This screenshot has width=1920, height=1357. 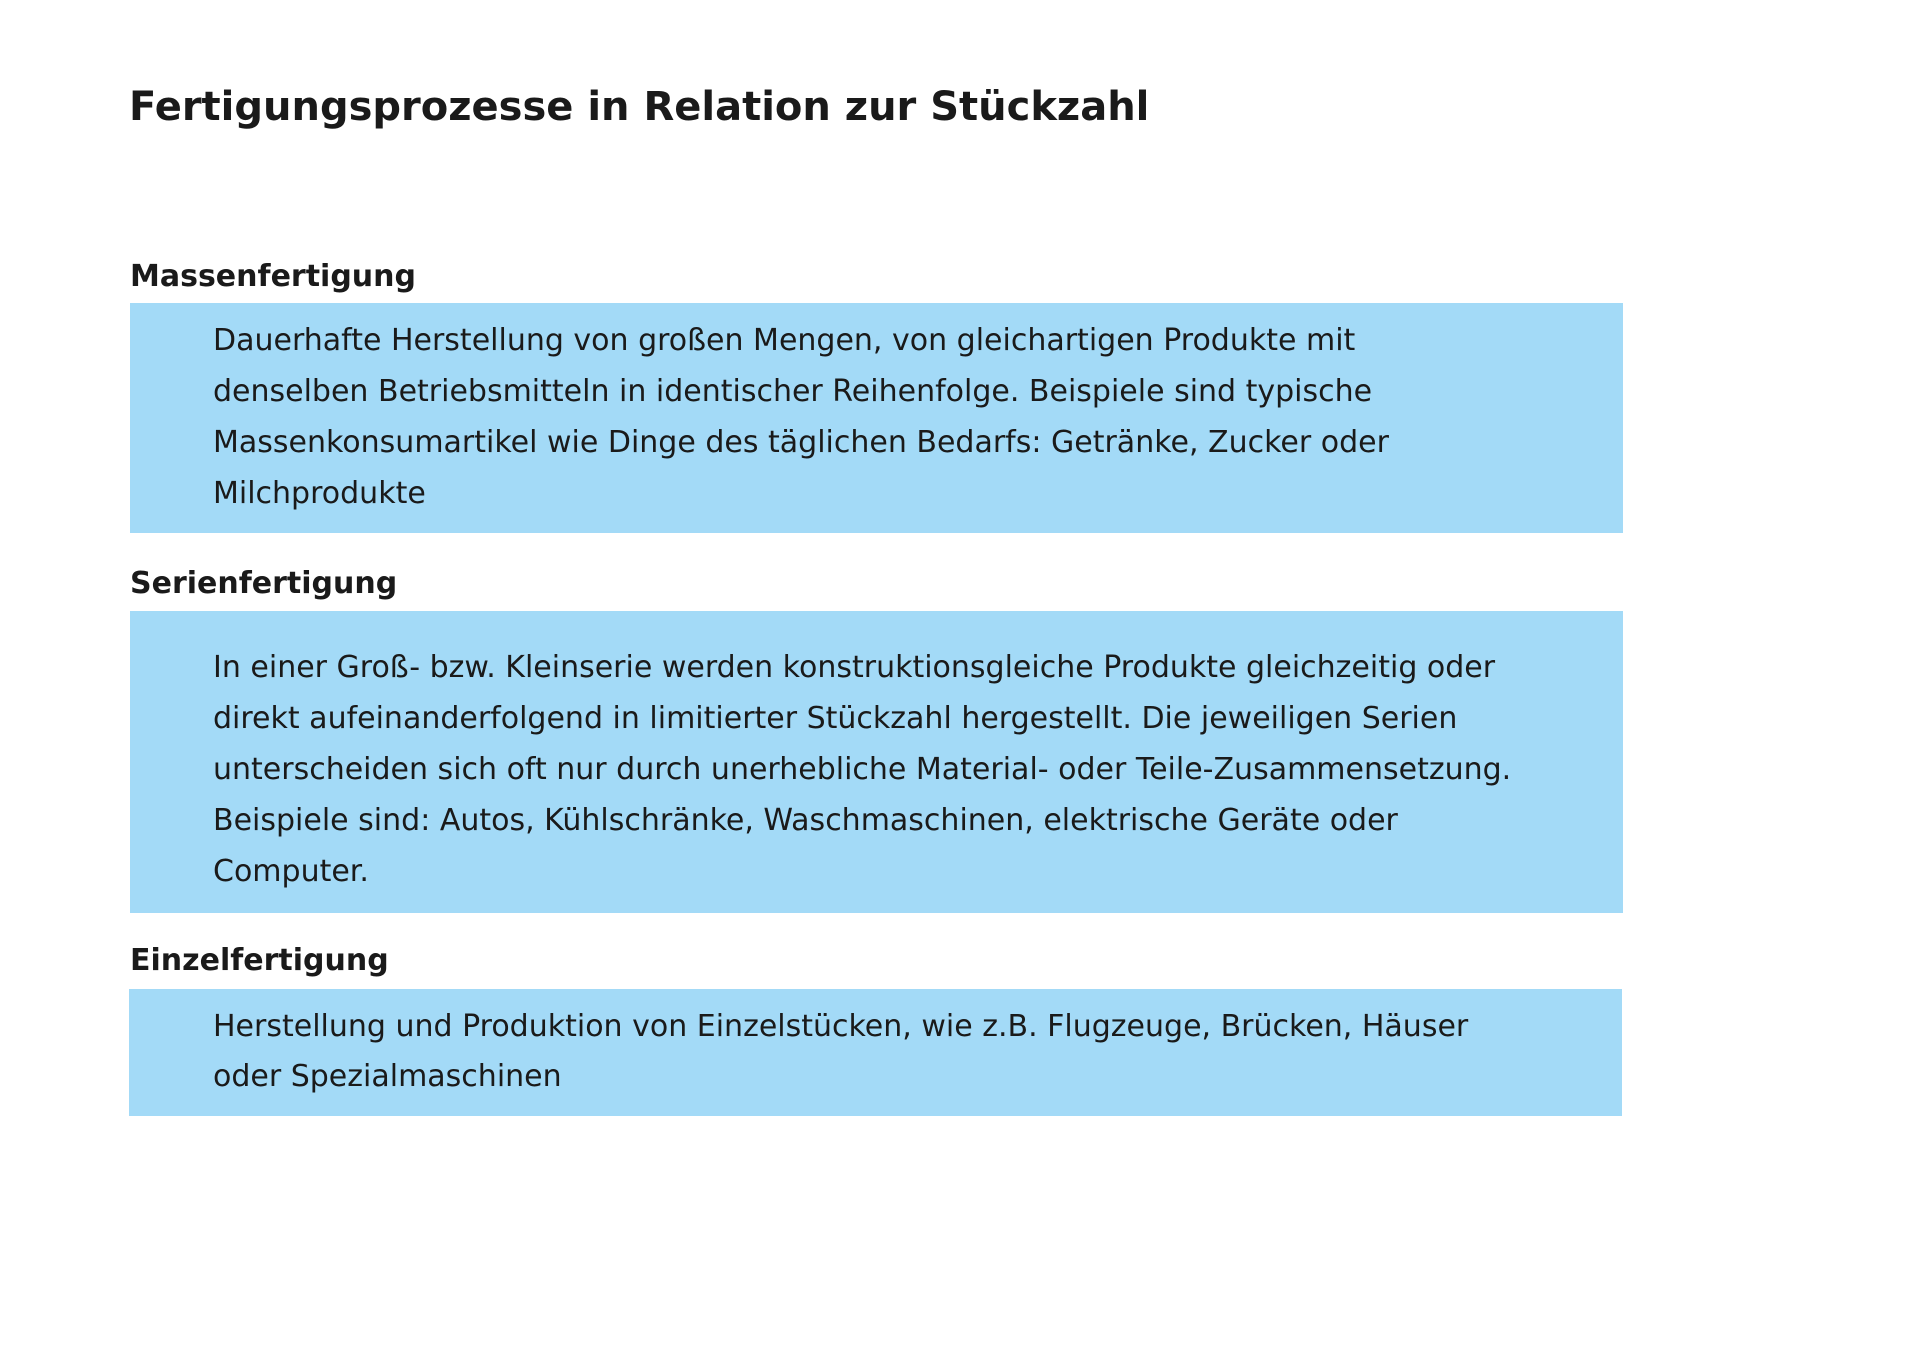 I want to click on section-heading-serienfertigung: Serienfertigung, so click(x=264, y=583).